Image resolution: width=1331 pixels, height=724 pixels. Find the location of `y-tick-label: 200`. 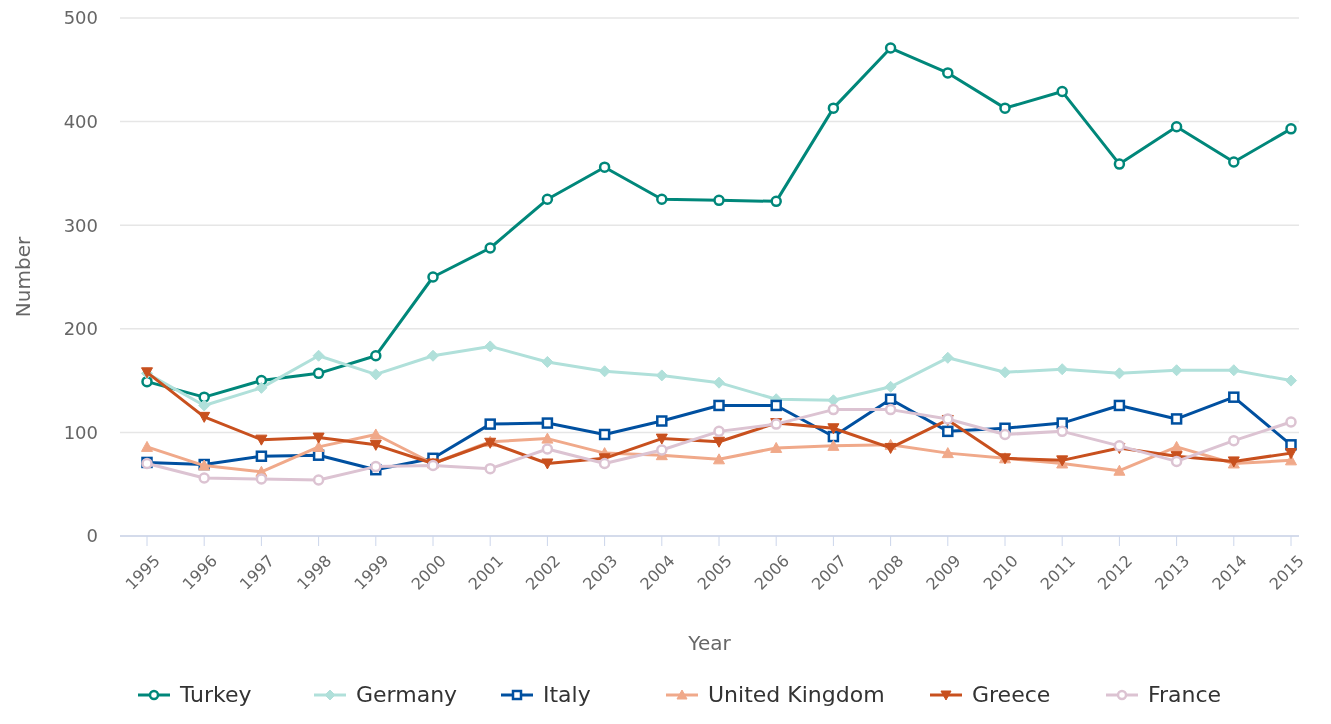

y-tick-label: 200 is located at coordinates (80, 329).